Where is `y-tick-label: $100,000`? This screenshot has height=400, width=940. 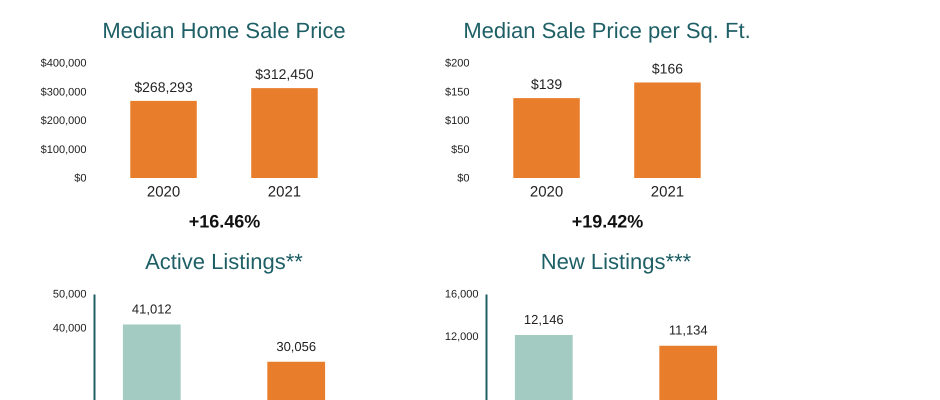
y-tick-label: $100,000 is located at coordinates (63, 150).